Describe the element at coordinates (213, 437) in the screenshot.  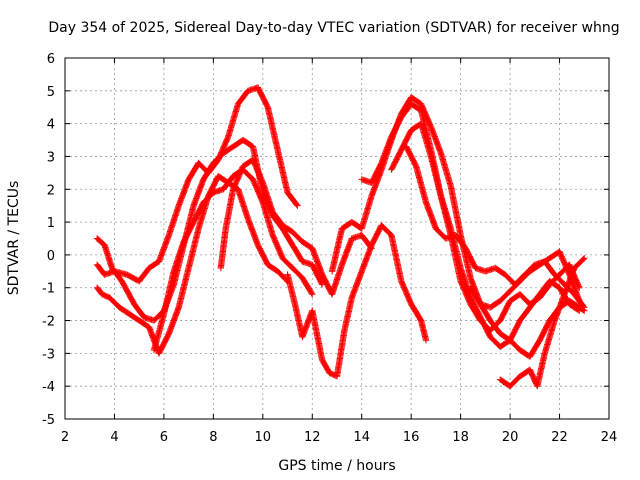
I see `x-tick-label: 8` at that location.